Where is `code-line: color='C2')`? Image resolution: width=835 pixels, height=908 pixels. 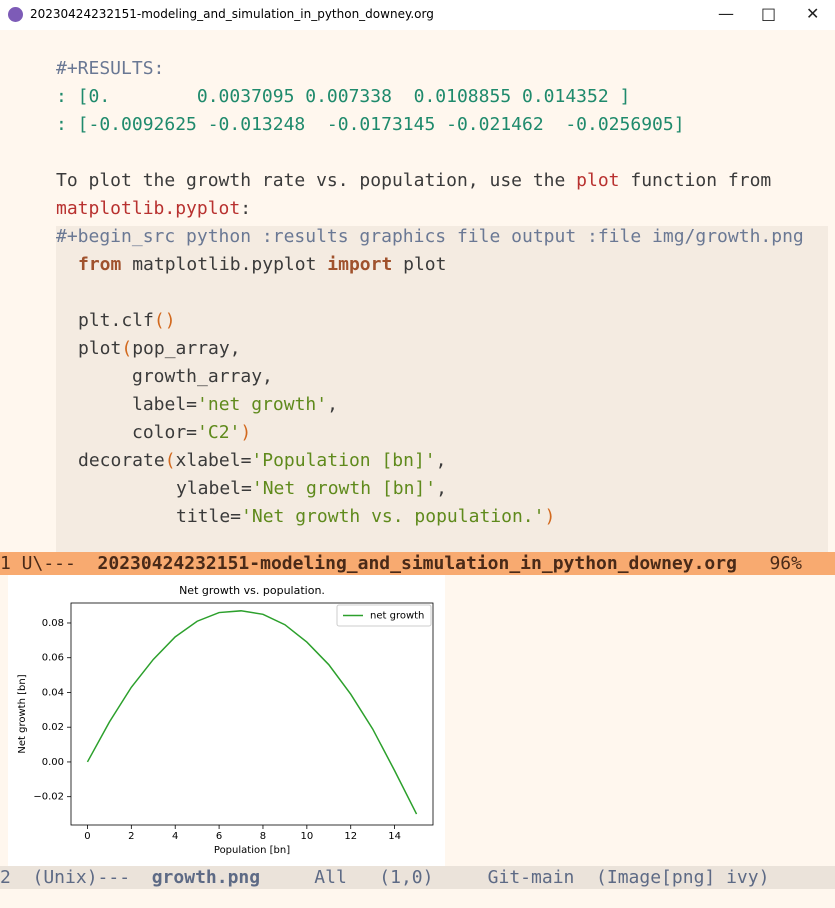
code-line: color='C2') is located at coordinates (191, 433).